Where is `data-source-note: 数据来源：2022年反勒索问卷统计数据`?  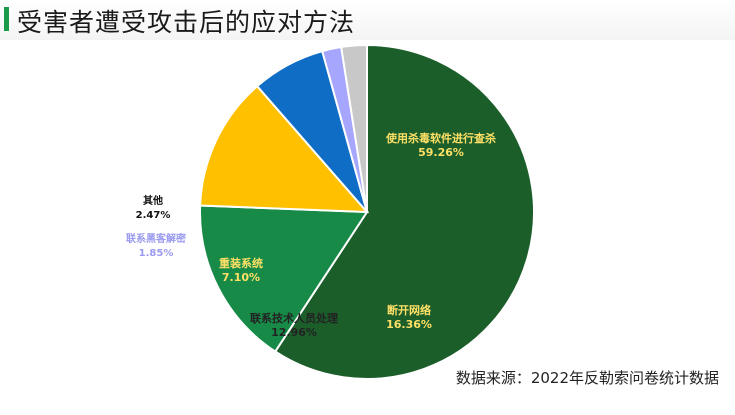
data-source-note: 数据来源：2022年反勒索问卷统计数据 is located at coordinates (587, 378).